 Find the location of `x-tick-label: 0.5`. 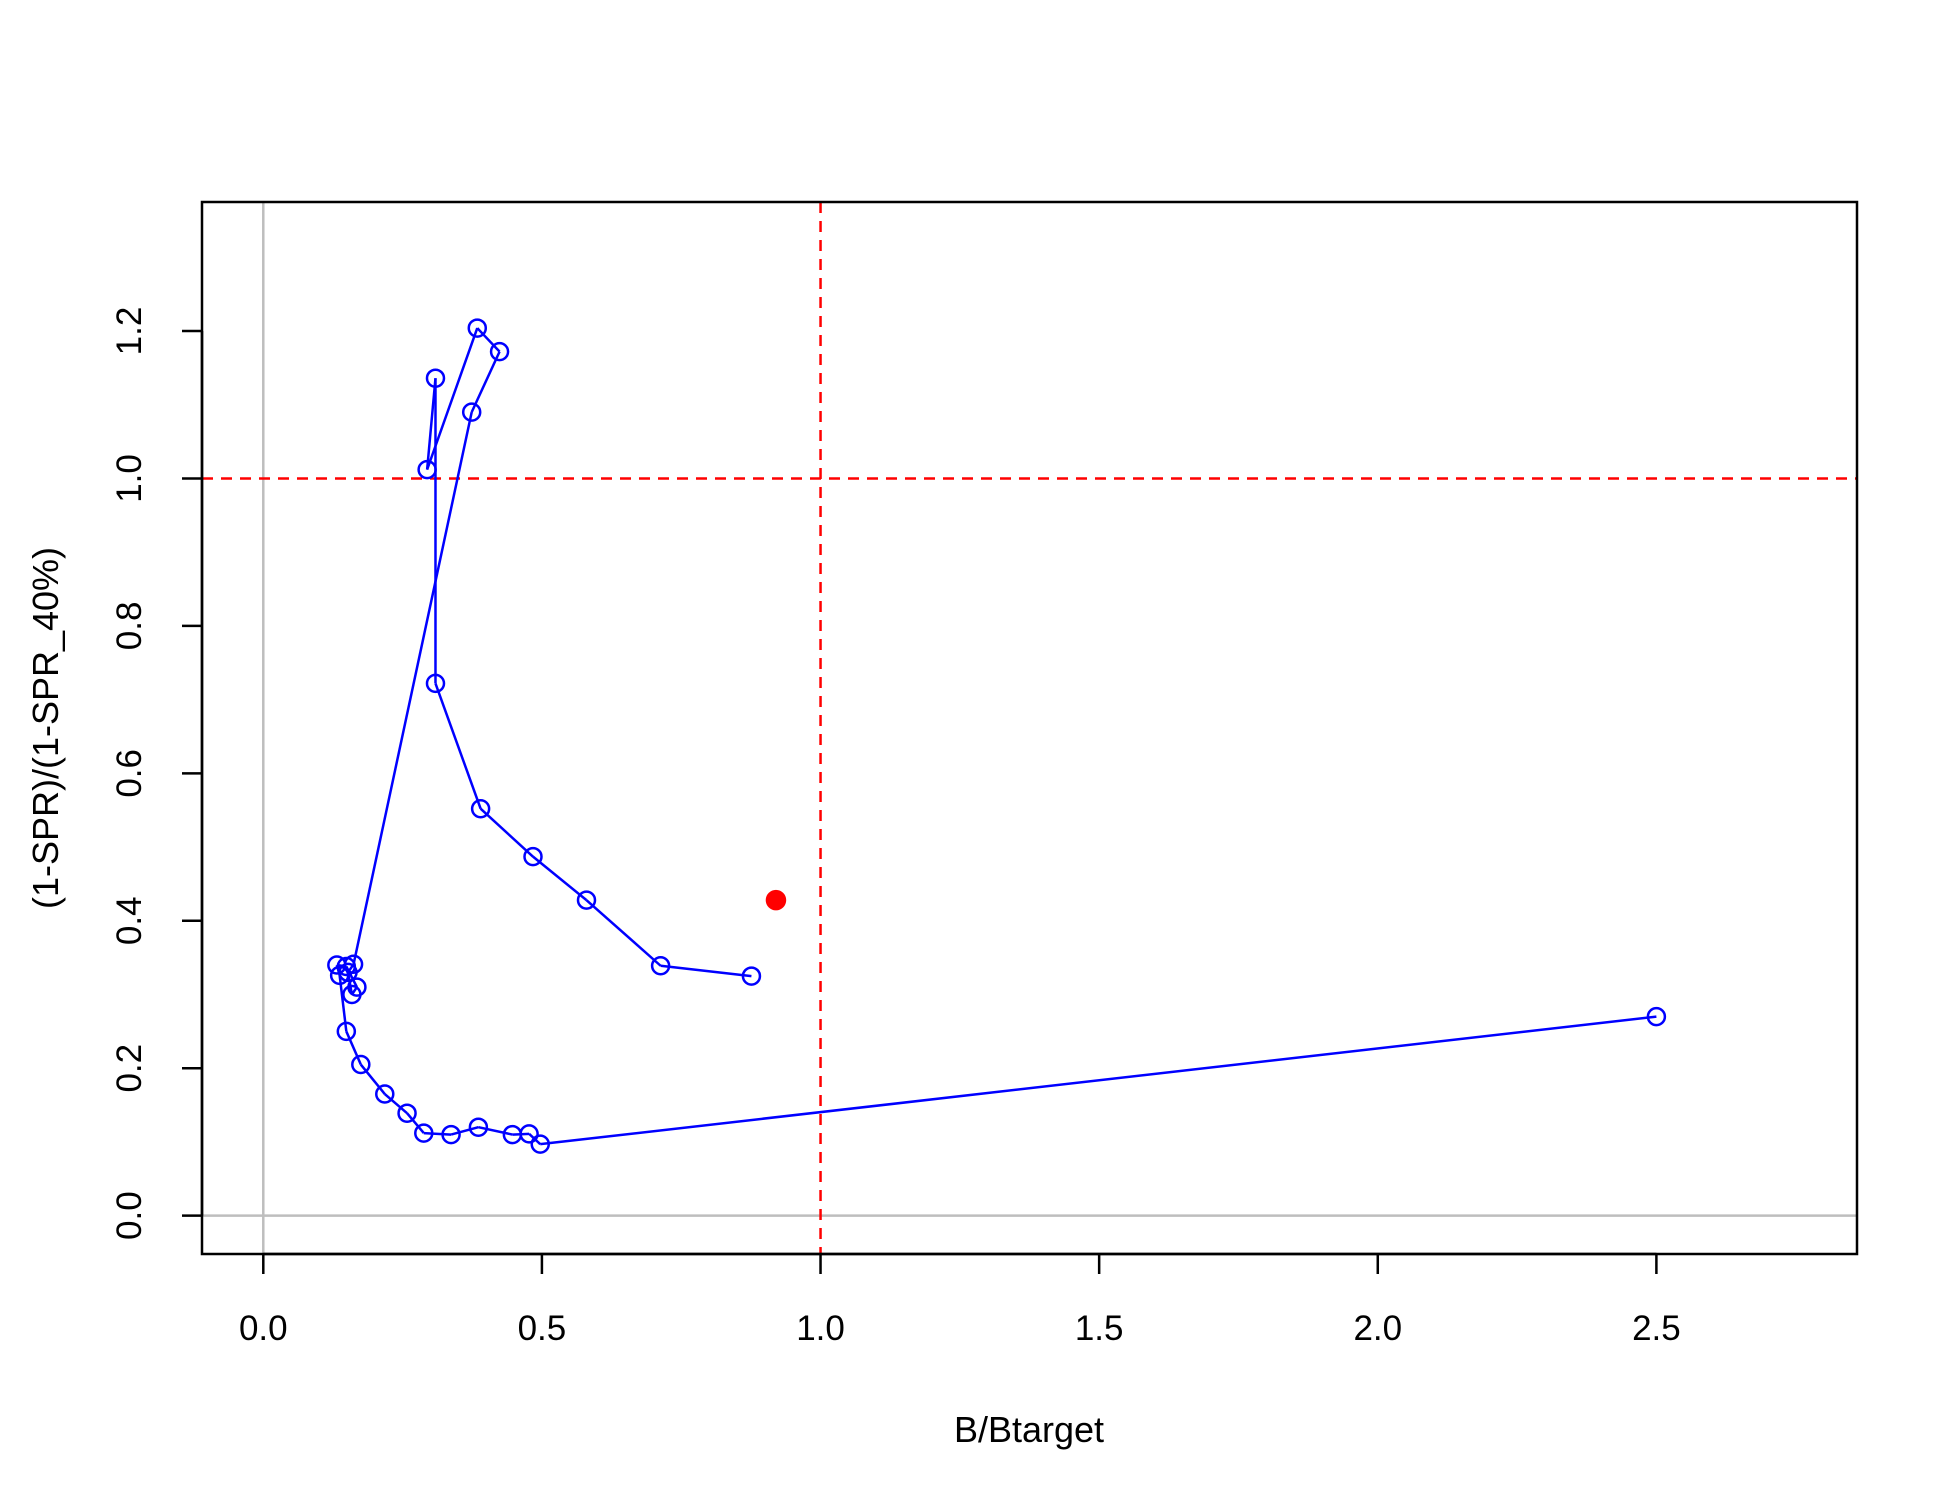

x-tick-label: 0.5 is located at coordinates (542, 1328).